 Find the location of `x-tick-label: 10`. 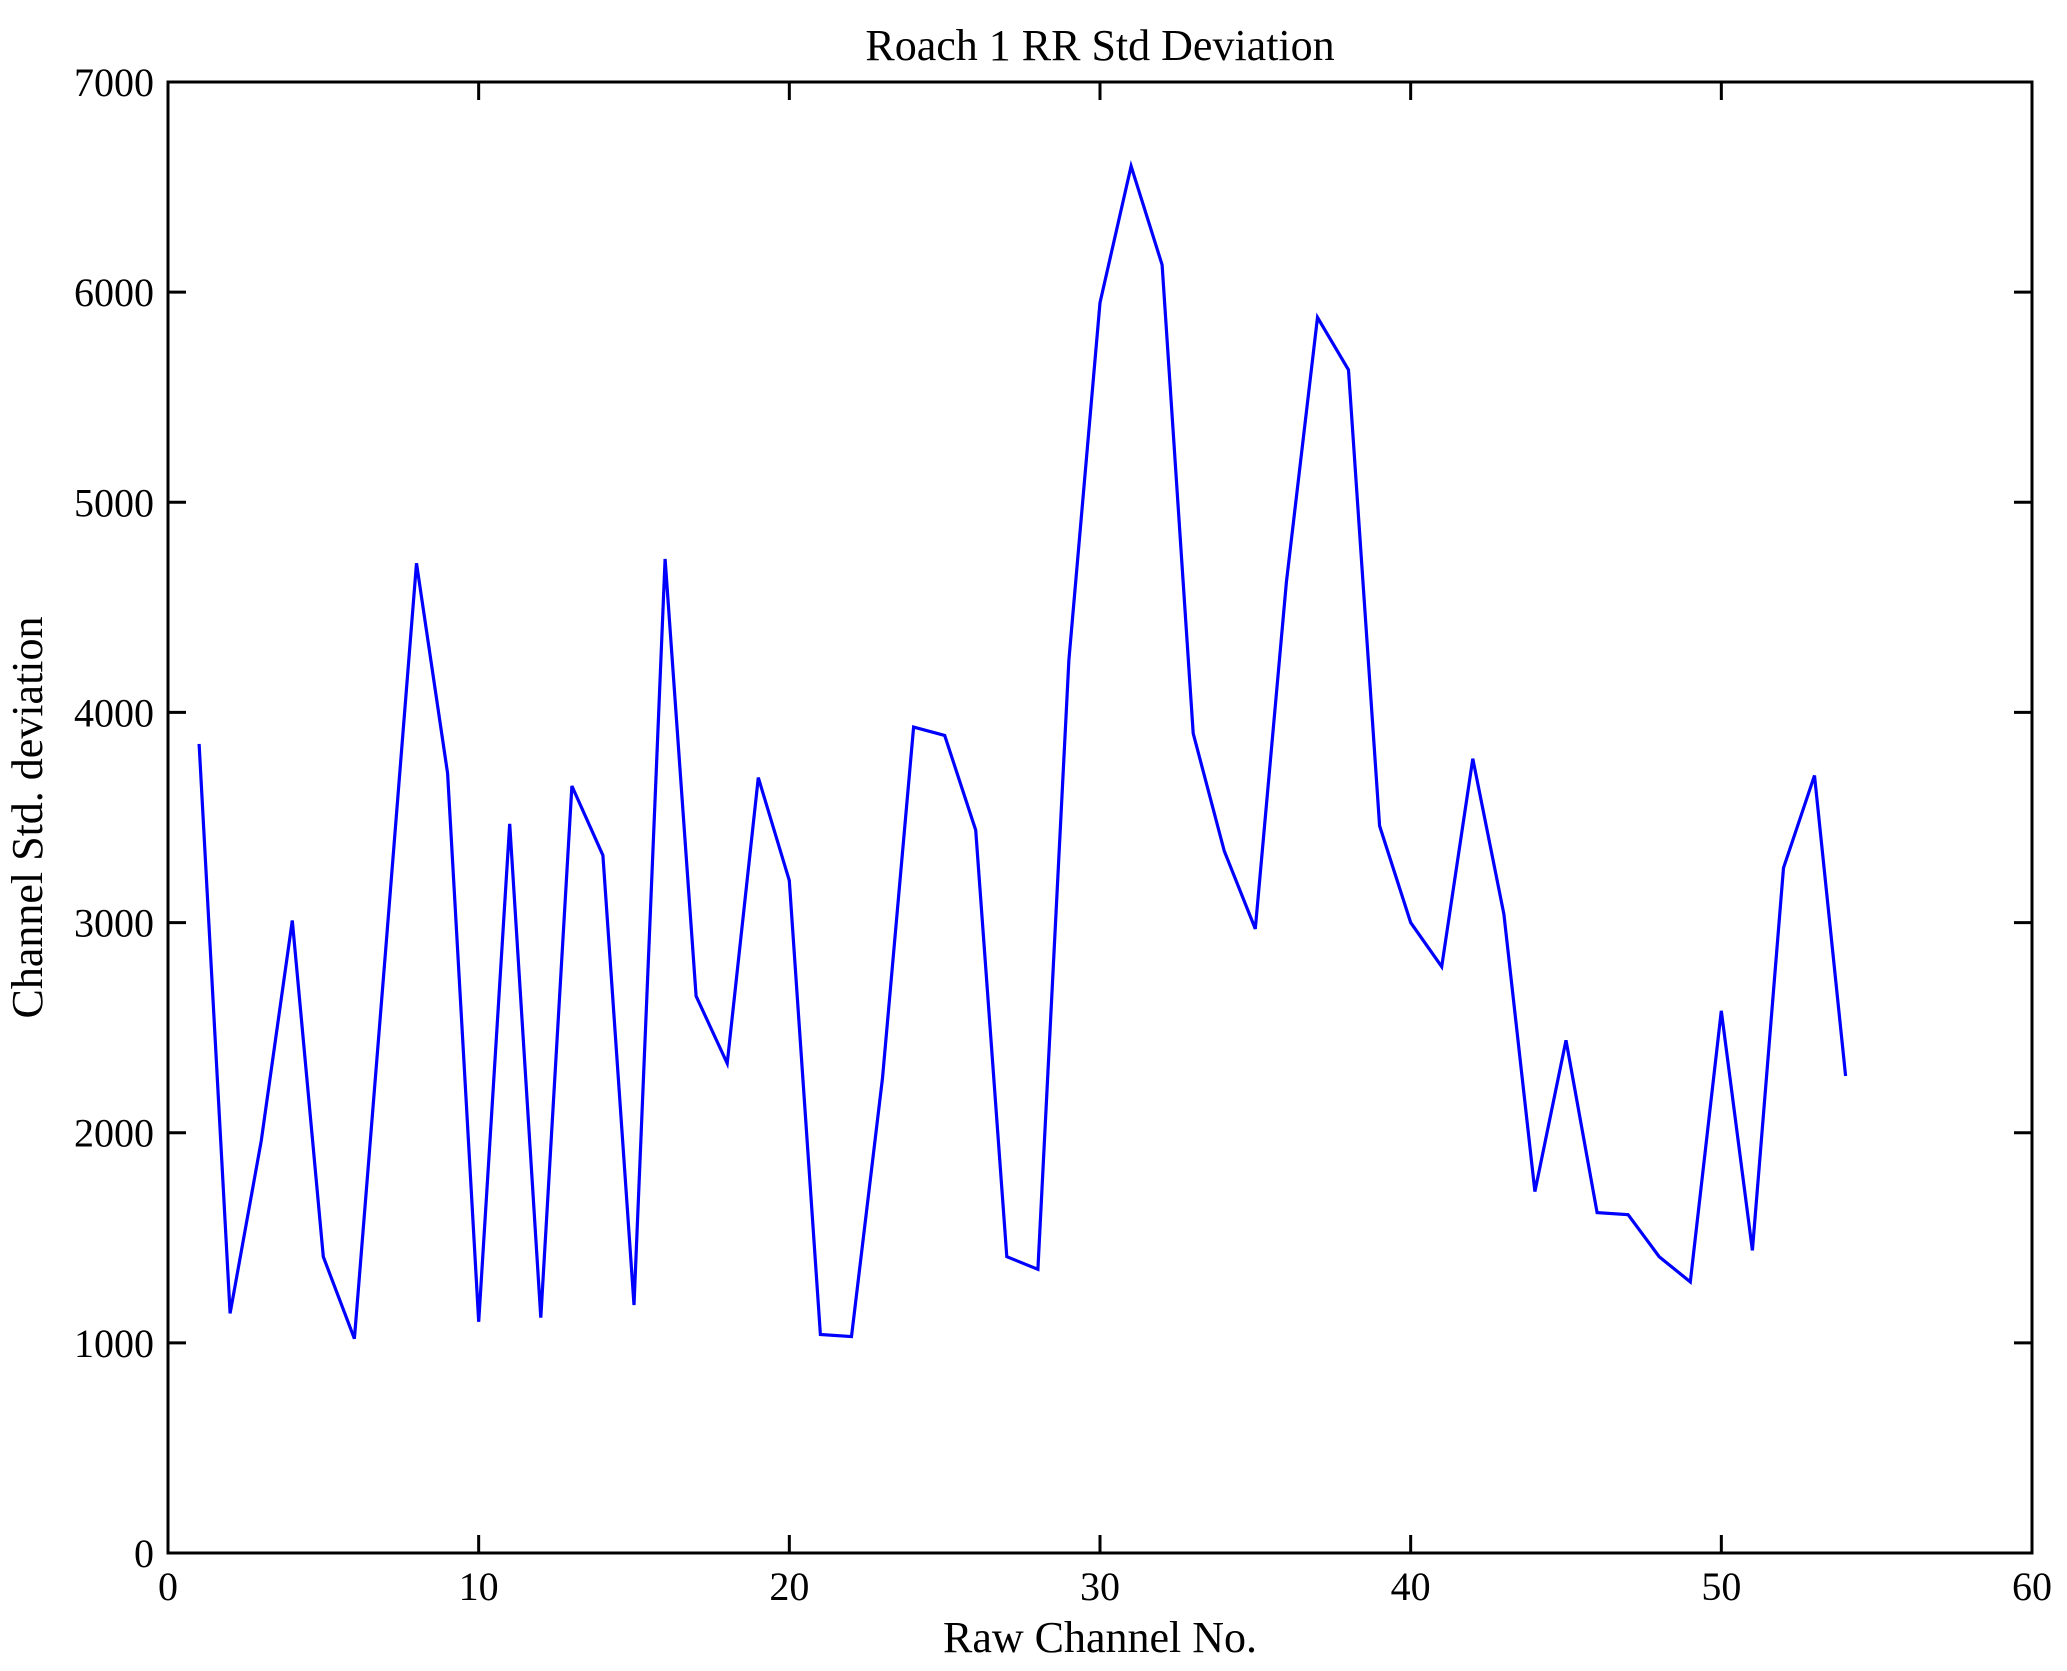

x-tick-label: 10 is located at coordinates (479, 1586).